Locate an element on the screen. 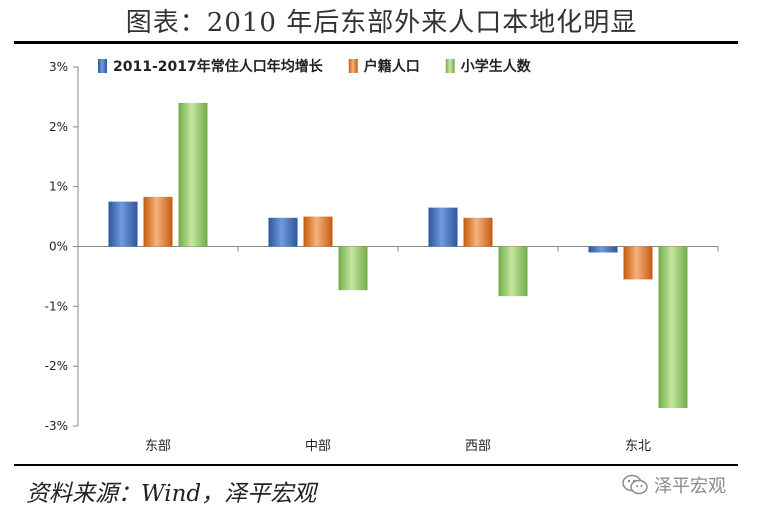 This screenshot has width=763, height=512. y-tick-label: 3% is located at coordinates (58, 67).